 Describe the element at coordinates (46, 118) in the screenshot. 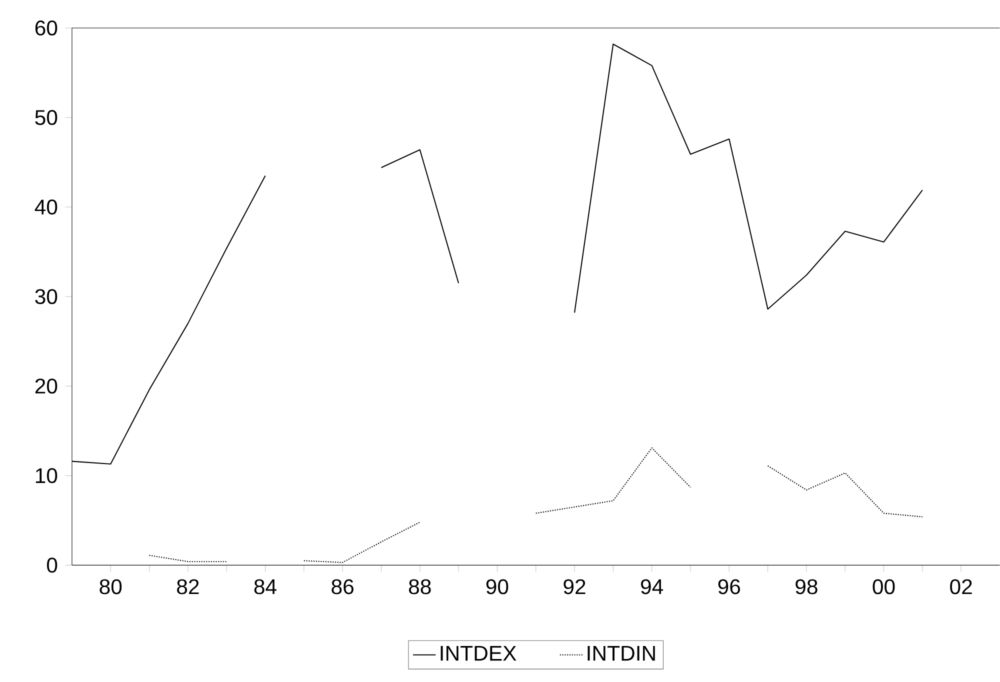

I see `y-tick-label: 50` at that location.